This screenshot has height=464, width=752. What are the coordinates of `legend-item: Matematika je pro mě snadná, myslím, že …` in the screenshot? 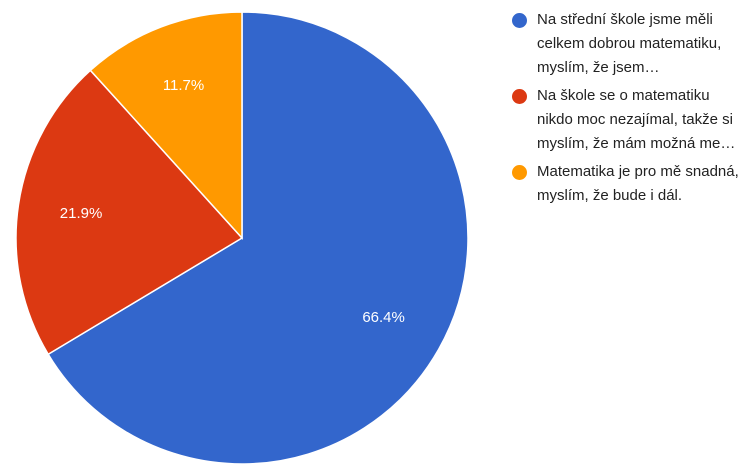 It's located at (630, 184).